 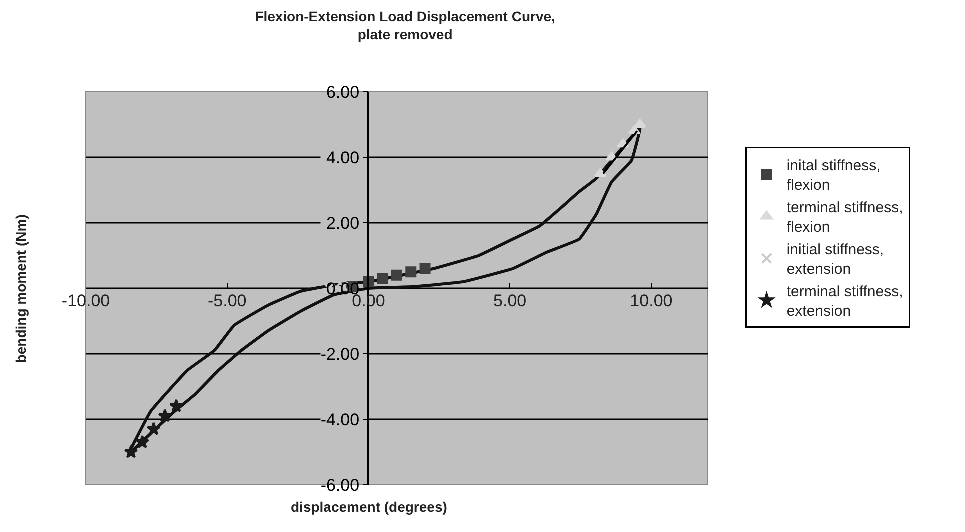 What do you see at coordinates (343, 158) in the screenshot?
I see `y-tick-label: 4.00` at bounding box center [343, 158].